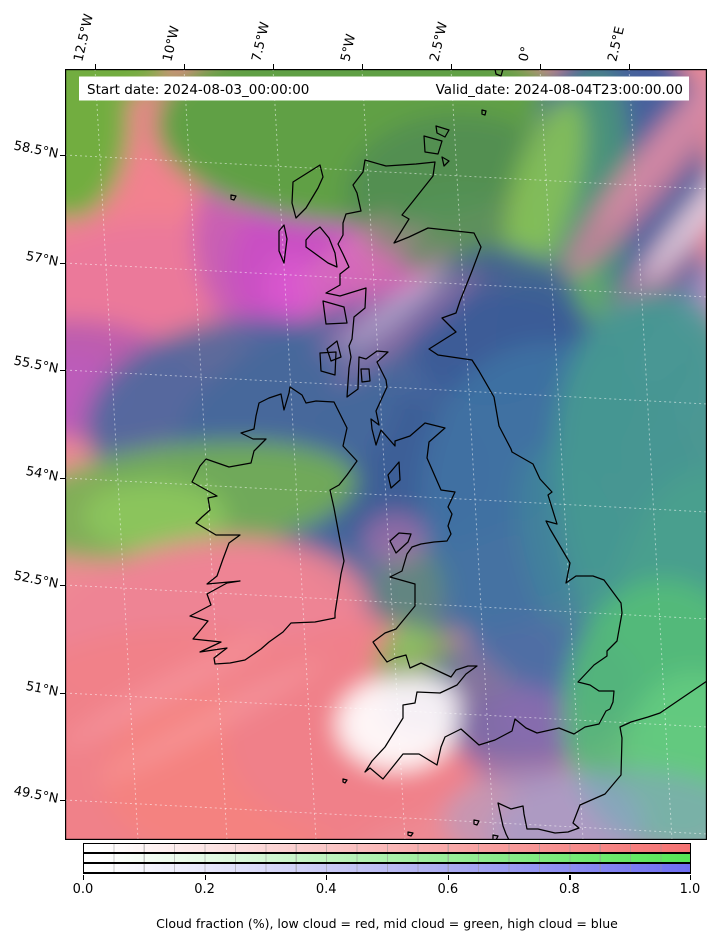 This screenshot has width=716, height=949. Describe the element at coordinates (307, 191) in the screenshot. I see `coastline-lewis-harris` at that location.